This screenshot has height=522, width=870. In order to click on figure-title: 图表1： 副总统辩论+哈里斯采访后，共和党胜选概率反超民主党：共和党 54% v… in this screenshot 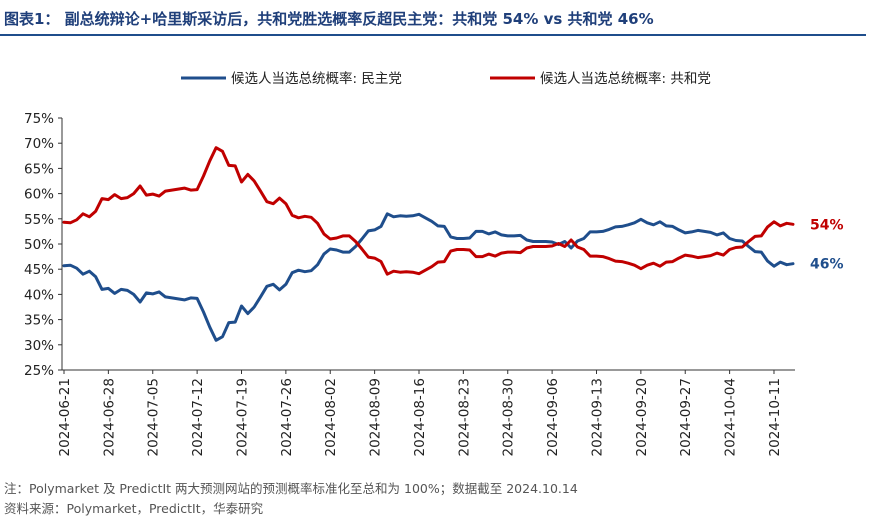, I will do `click(329, 19)`.